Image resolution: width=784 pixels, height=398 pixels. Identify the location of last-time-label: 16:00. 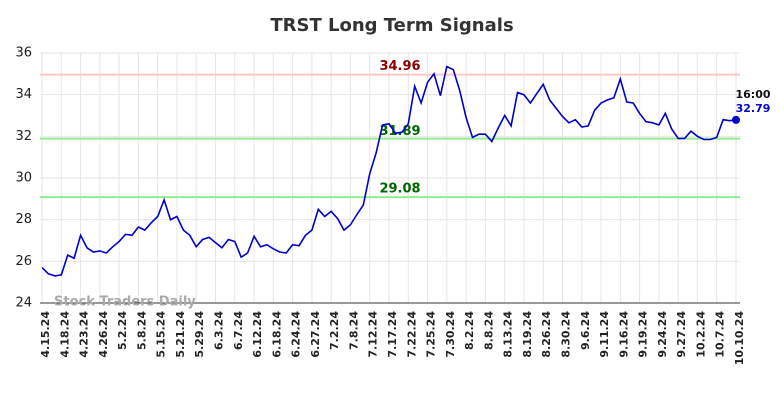
(752, 94).